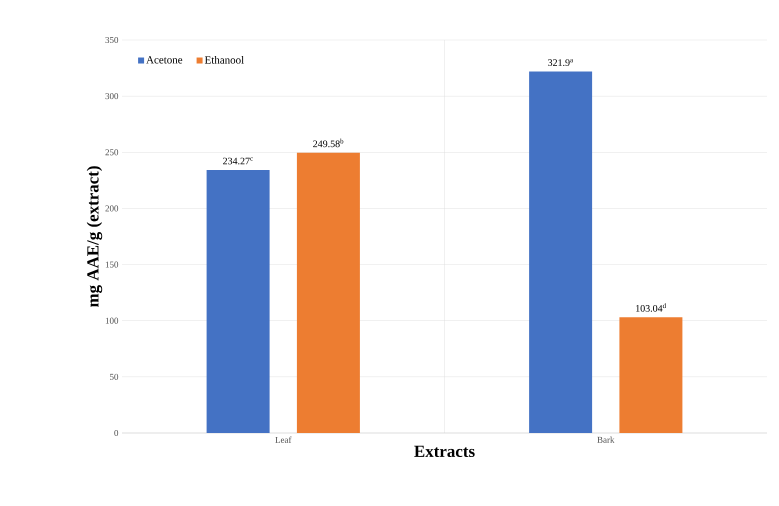 The width and height of the screenshot is (779, 506). I want to click on y-tick-label: 250, so click(111, 152).